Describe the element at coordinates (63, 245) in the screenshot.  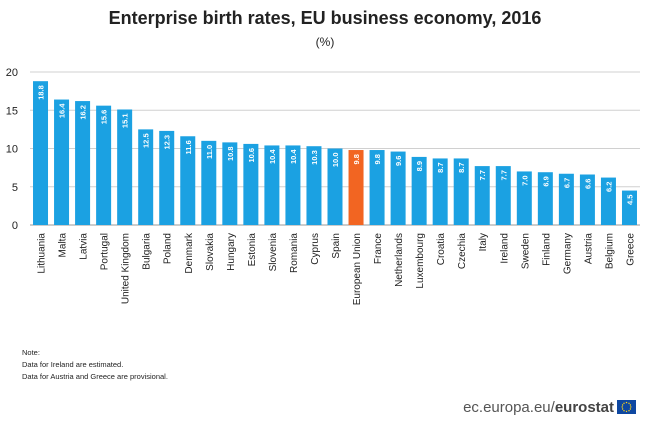
I see `x-tick-label: Malta` at that location.